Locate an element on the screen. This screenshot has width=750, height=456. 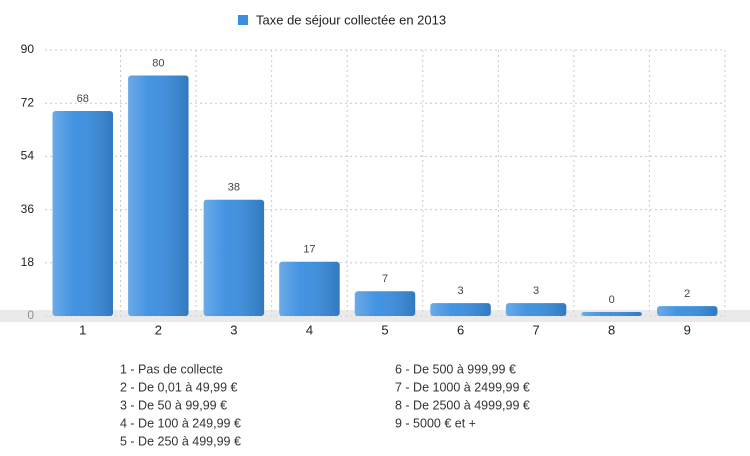
x-tick-label: 7 is located at coordinates (535, 329).